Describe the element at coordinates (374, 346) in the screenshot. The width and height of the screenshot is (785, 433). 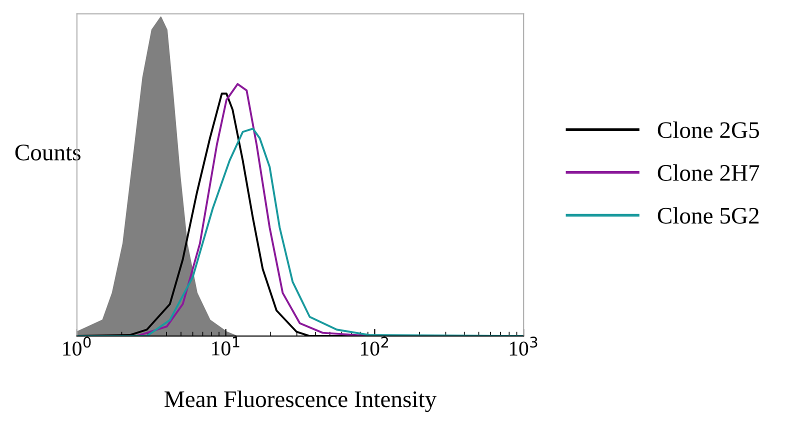
I see `x-tick-label: 10$^{2}$` at that location.